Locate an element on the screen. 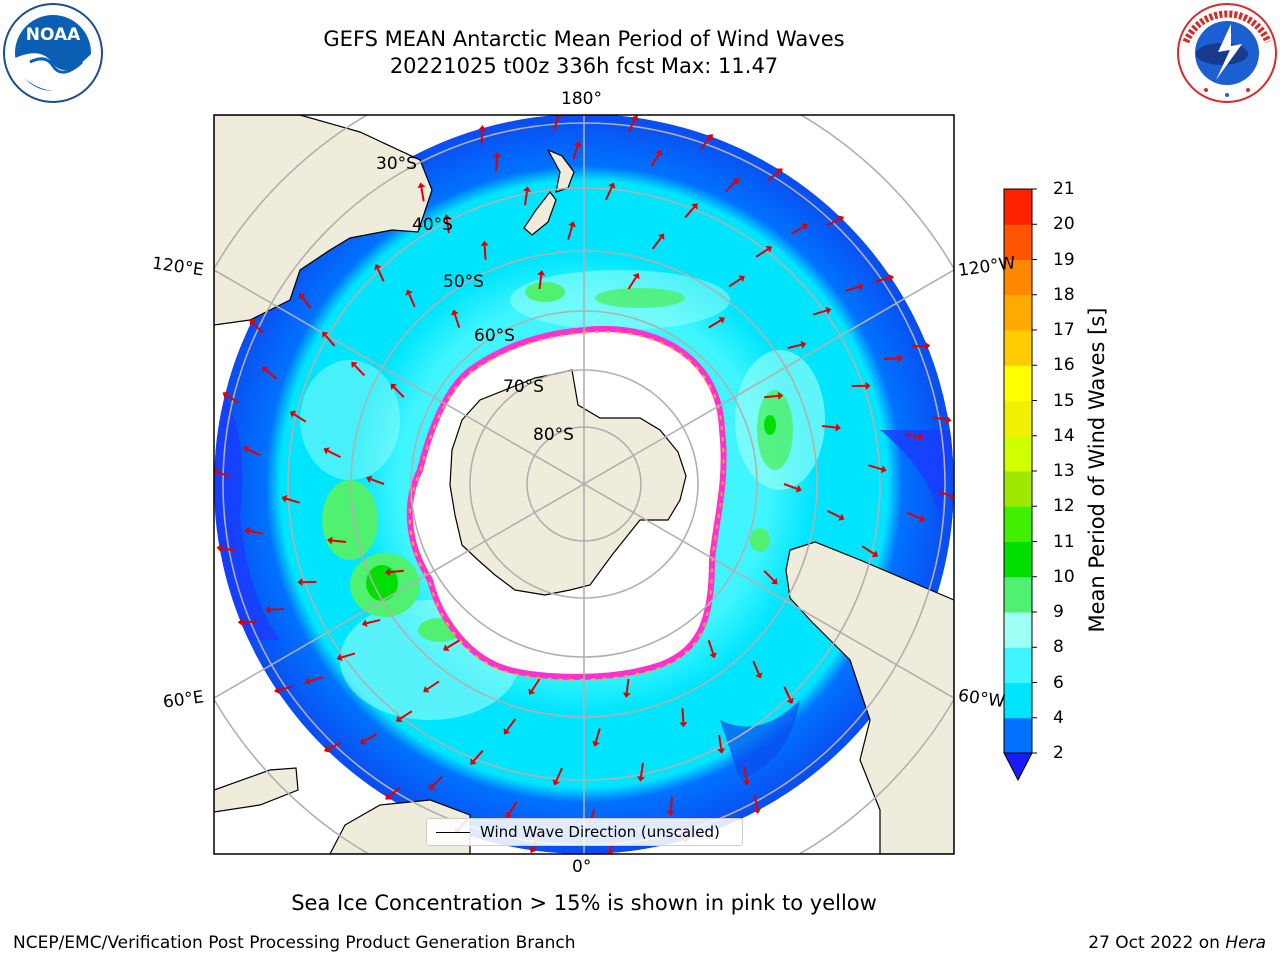 Image resolution: width=1280 pixels, height=960 pixels. footer-host: Hera is located at coordinates (1245, 943).